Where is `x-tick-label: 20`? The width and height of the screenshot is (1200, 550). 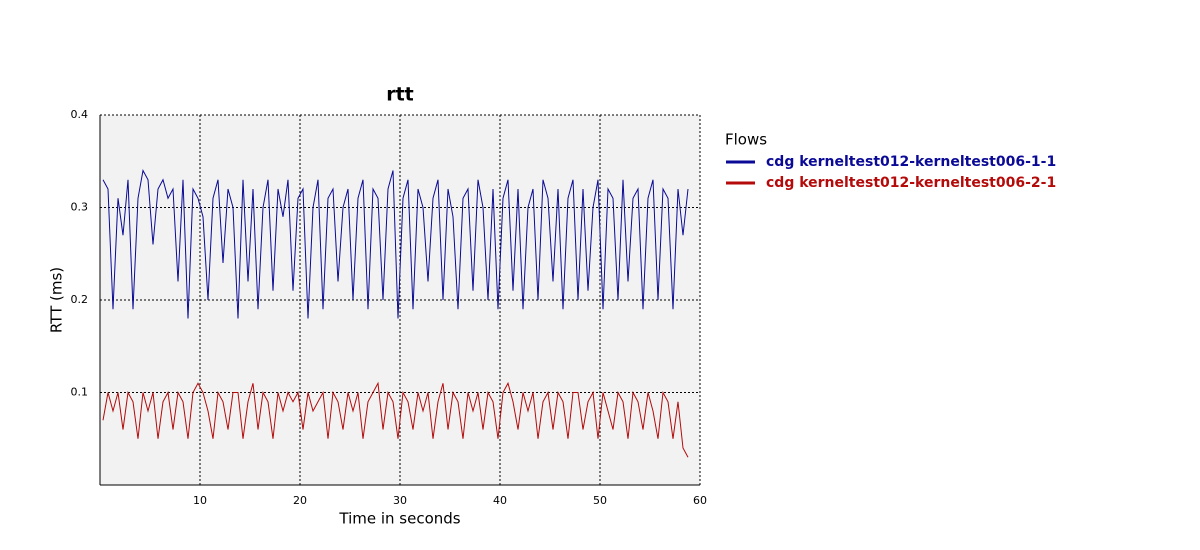 x-tick-label: 20 is located at coordinates (300, 500).